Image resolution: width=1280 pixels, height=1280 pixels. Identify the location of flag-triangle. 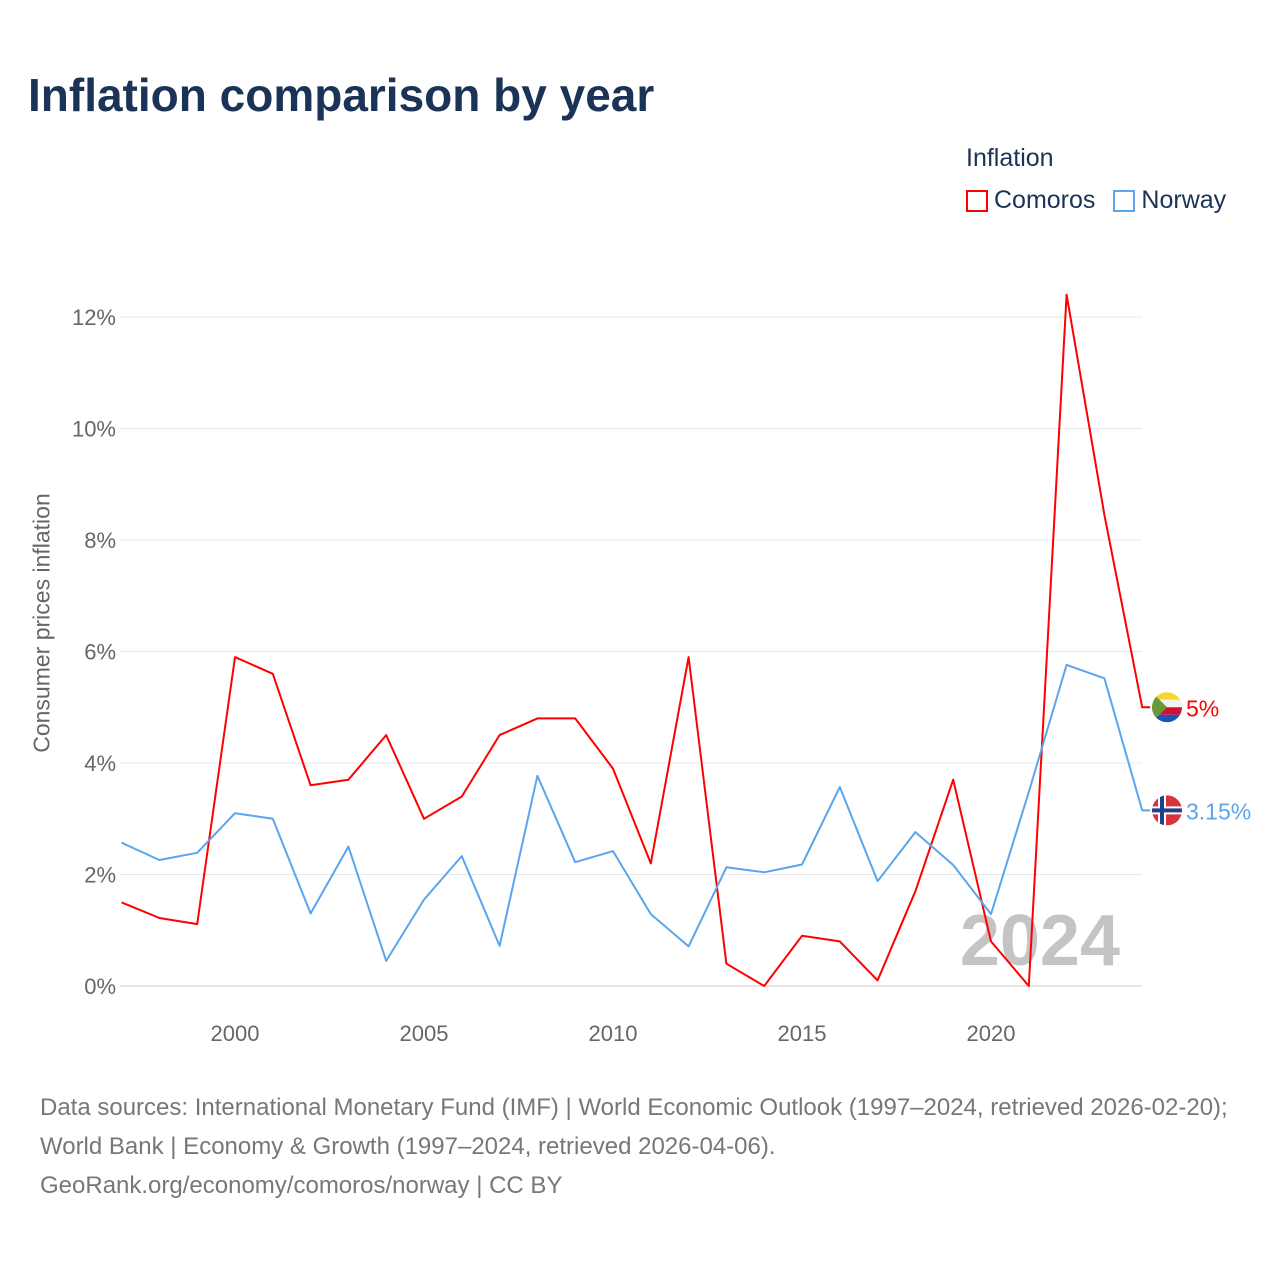
(1159, 707).